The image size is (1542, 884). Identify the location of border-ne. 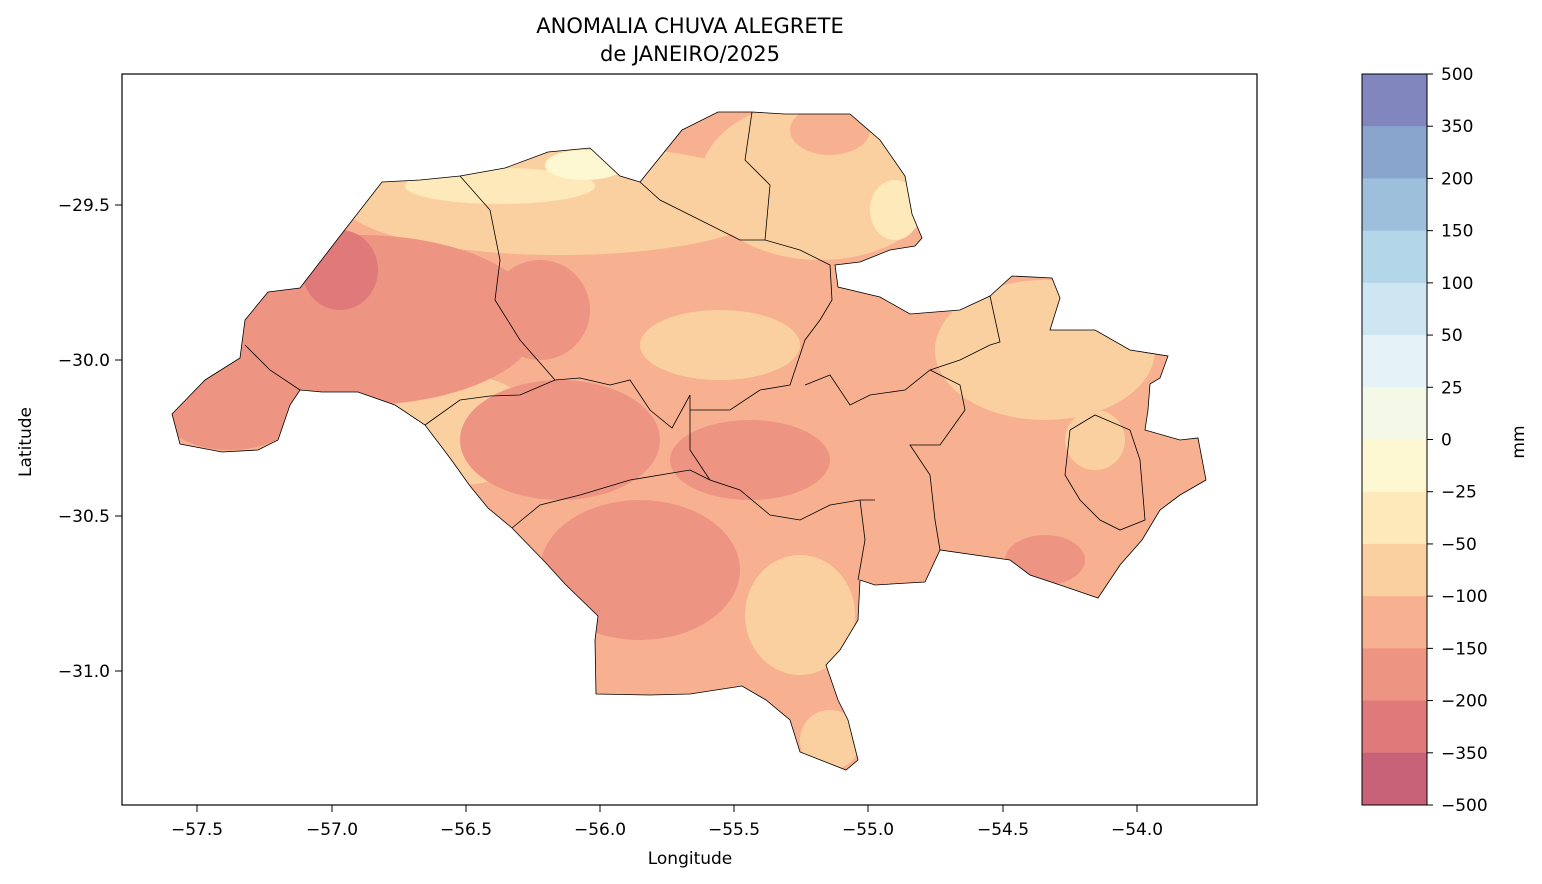
(702, 211).